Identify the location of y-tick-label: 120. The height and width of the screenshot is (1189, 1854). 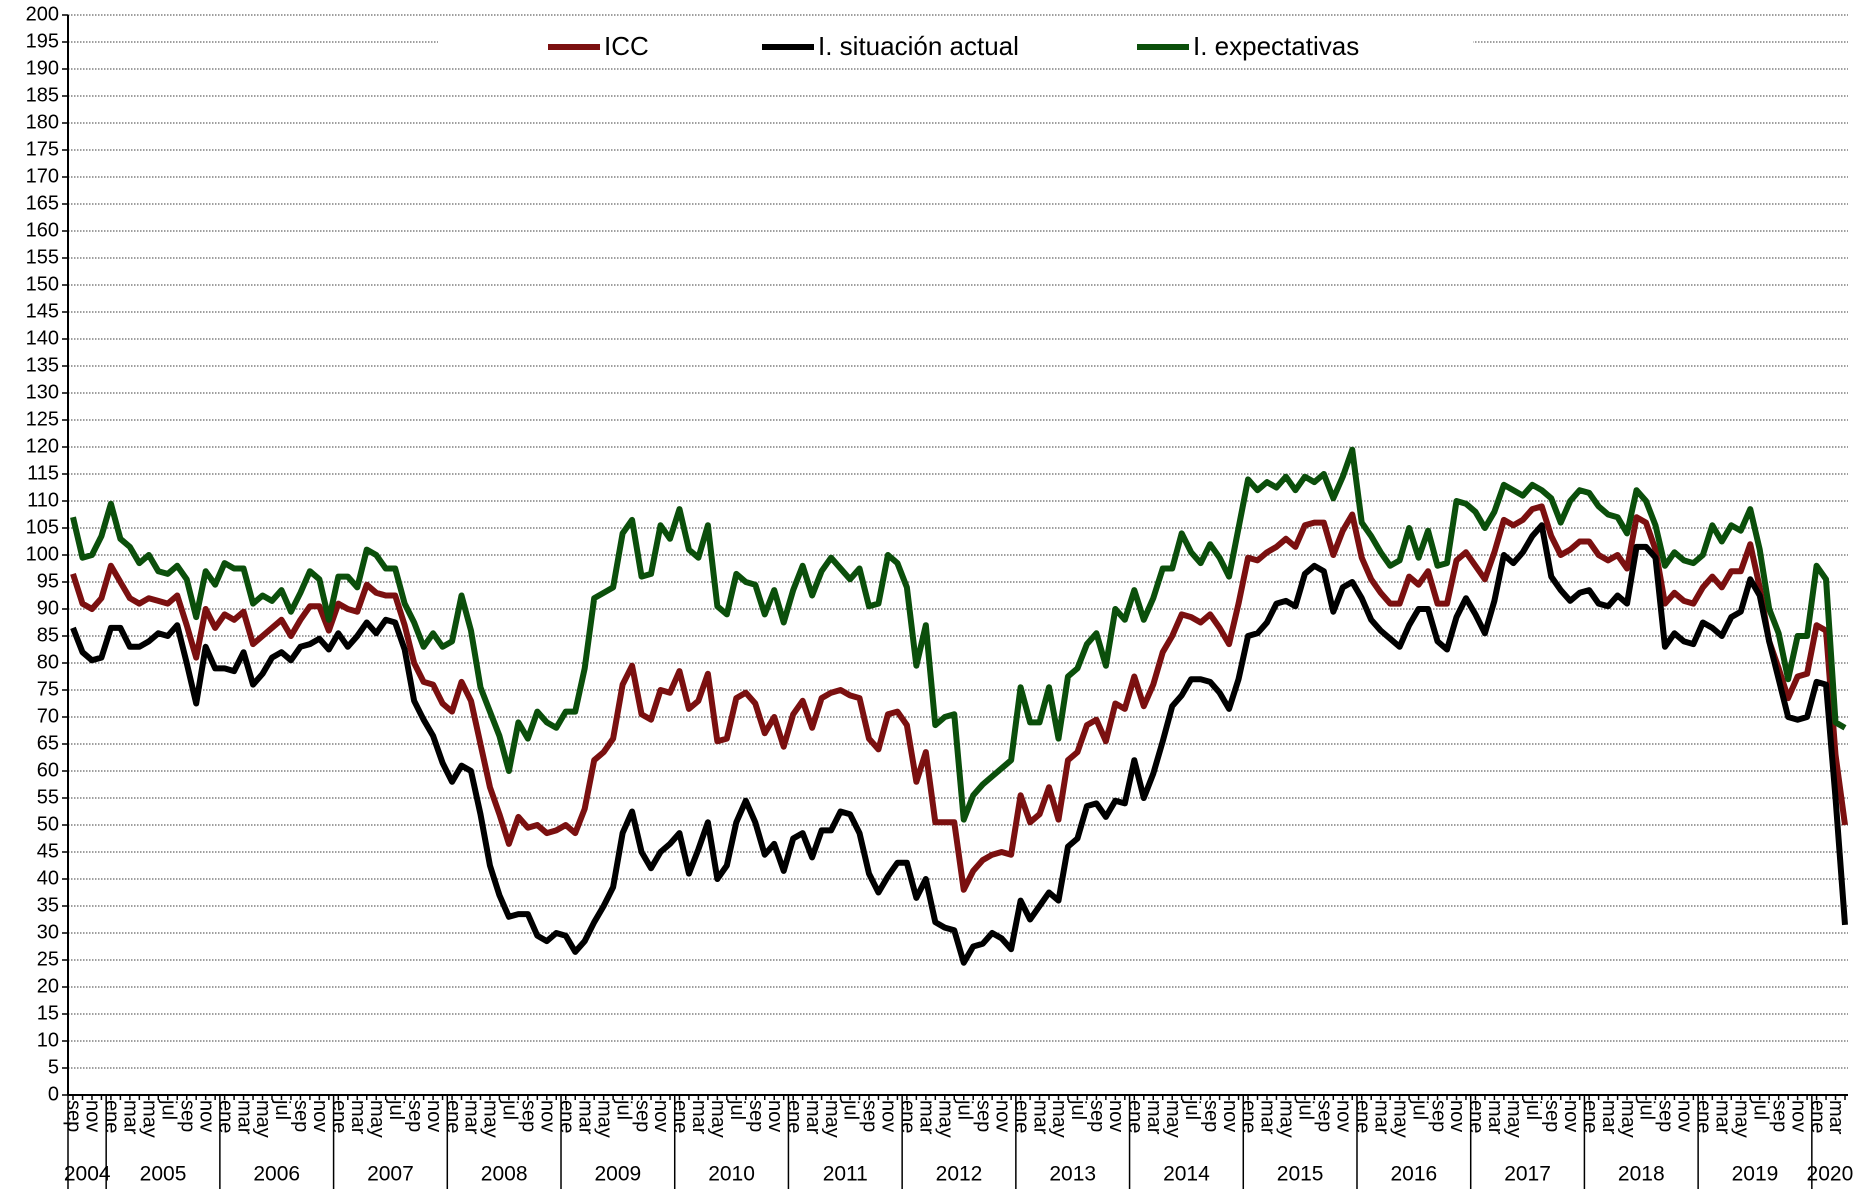
(42, 446).